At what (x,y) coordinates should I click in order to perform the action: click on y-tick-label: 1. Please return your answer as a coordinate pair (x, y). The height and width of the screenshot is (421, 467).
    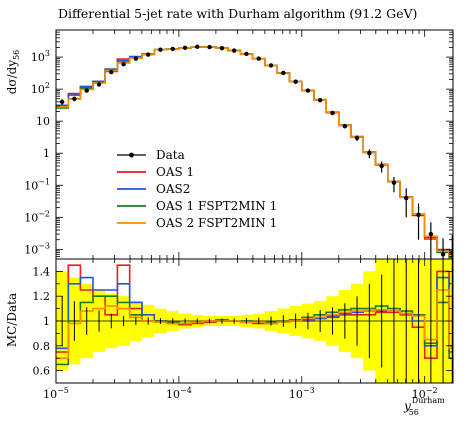
    Looking at the image, I should click on (46, 153).